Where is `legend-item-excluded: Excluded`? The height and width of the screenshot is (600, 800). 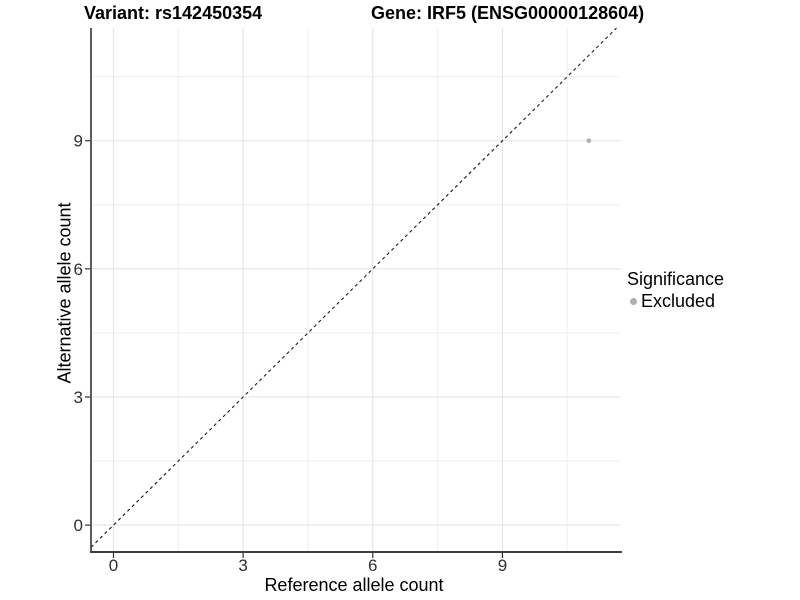
legend-item-excluded: Excluded is located at coordinates (675, 301).